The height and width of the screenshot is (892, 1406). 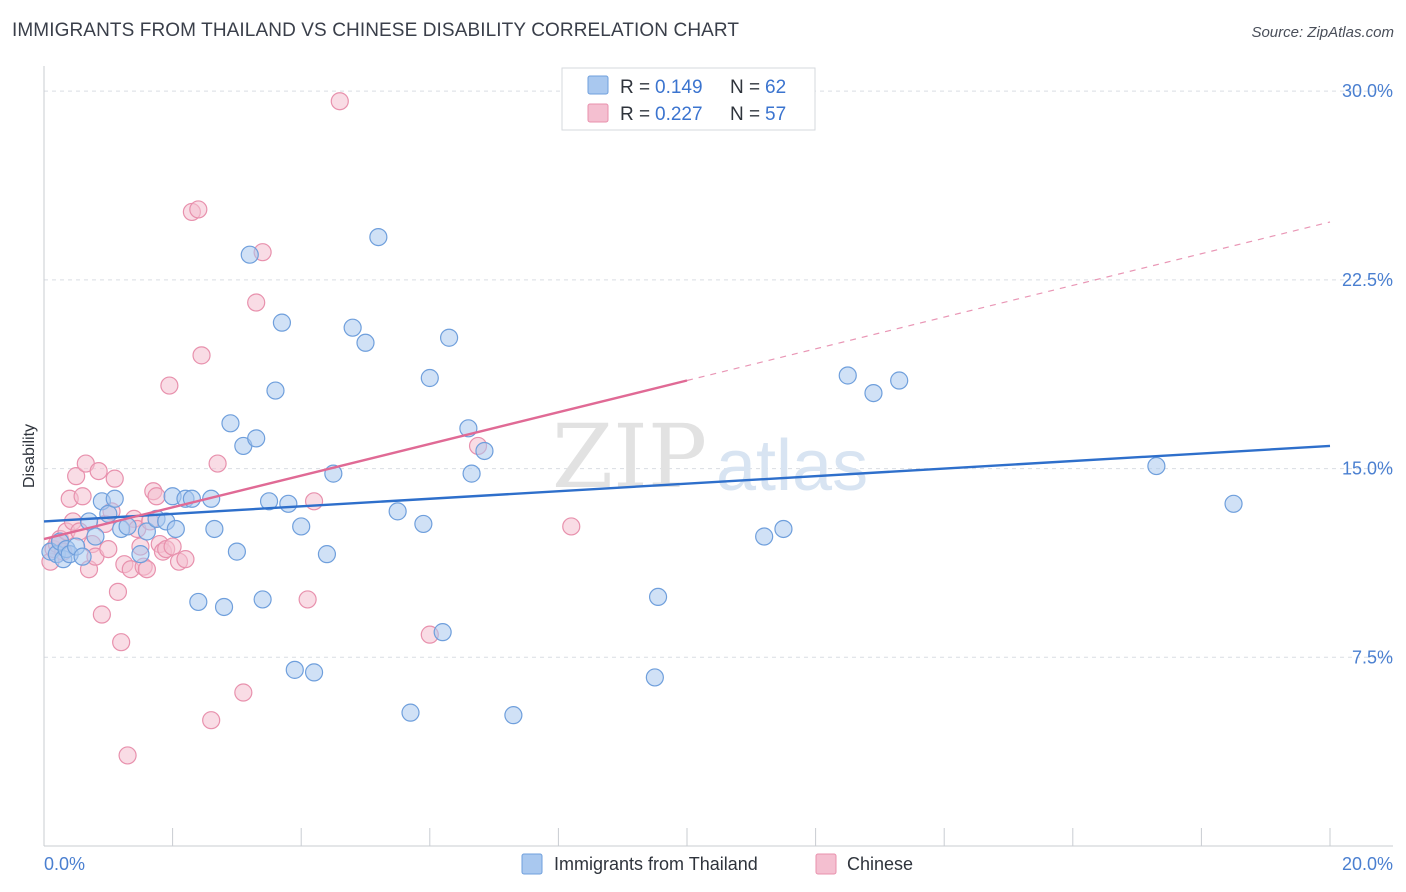 I want to click on bottom-legend-swatch-chinese, so click(x=826, y=864).